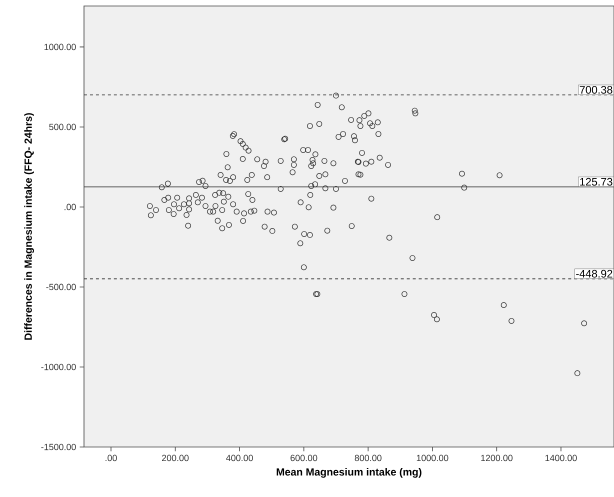  Describe the element at coordinates (58, 367) in the screenshot. I see `y-tick-label: -1000.00` at that location.